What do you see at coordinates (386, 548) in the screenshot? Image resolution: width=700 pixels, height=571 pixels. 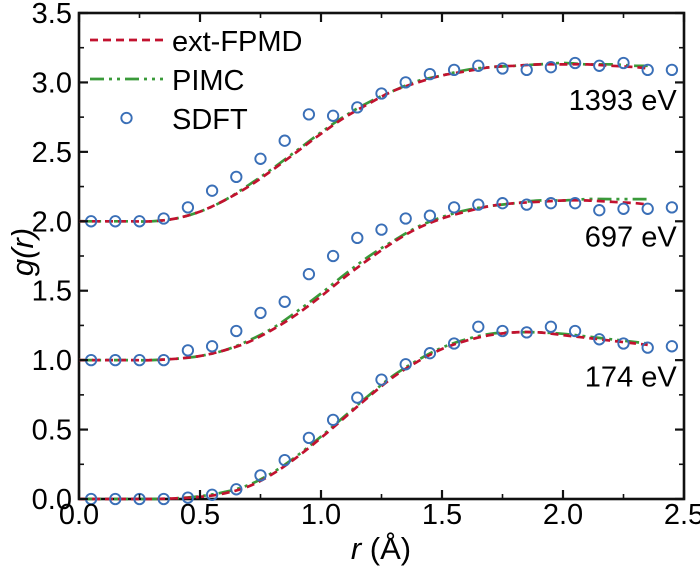 I see `x-axis-title-unit: (Å)` at bounding box center [386, 548].